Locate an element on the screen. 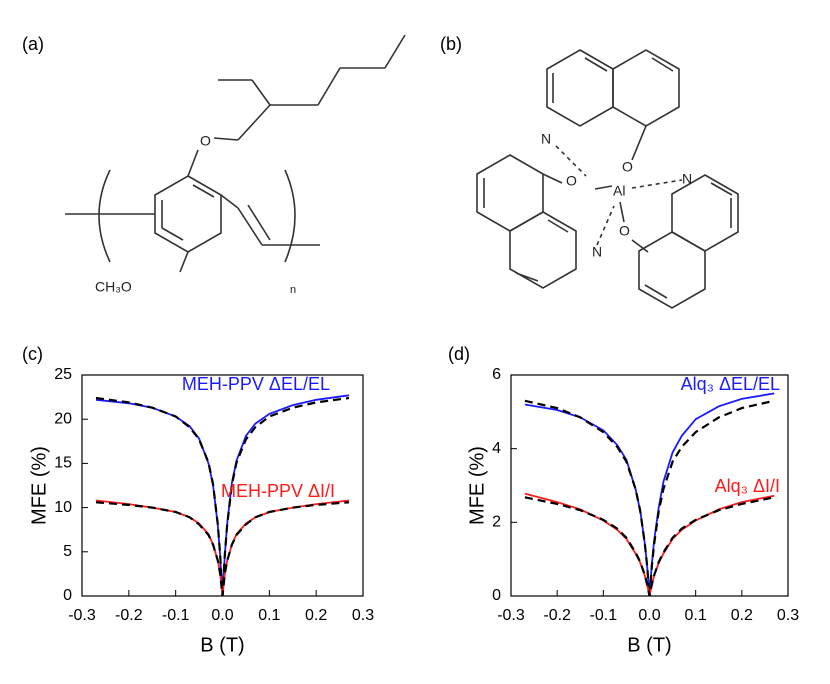 The image size is (830, 684). meh-ppv-structure is located at coordinates (235, 153).